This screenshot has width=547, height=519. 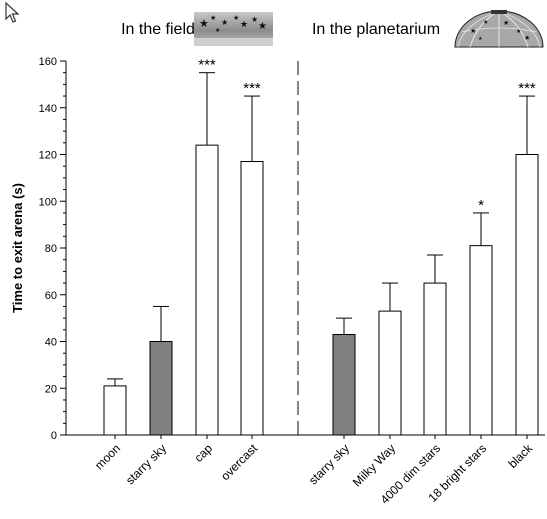 What do you see at coordinates (233, 29) in the screenshot?
I see `starry-sky-band-icon: ★ ★ ★ ★ ★ ★ ★ ★` at bounding box center [233, 29].